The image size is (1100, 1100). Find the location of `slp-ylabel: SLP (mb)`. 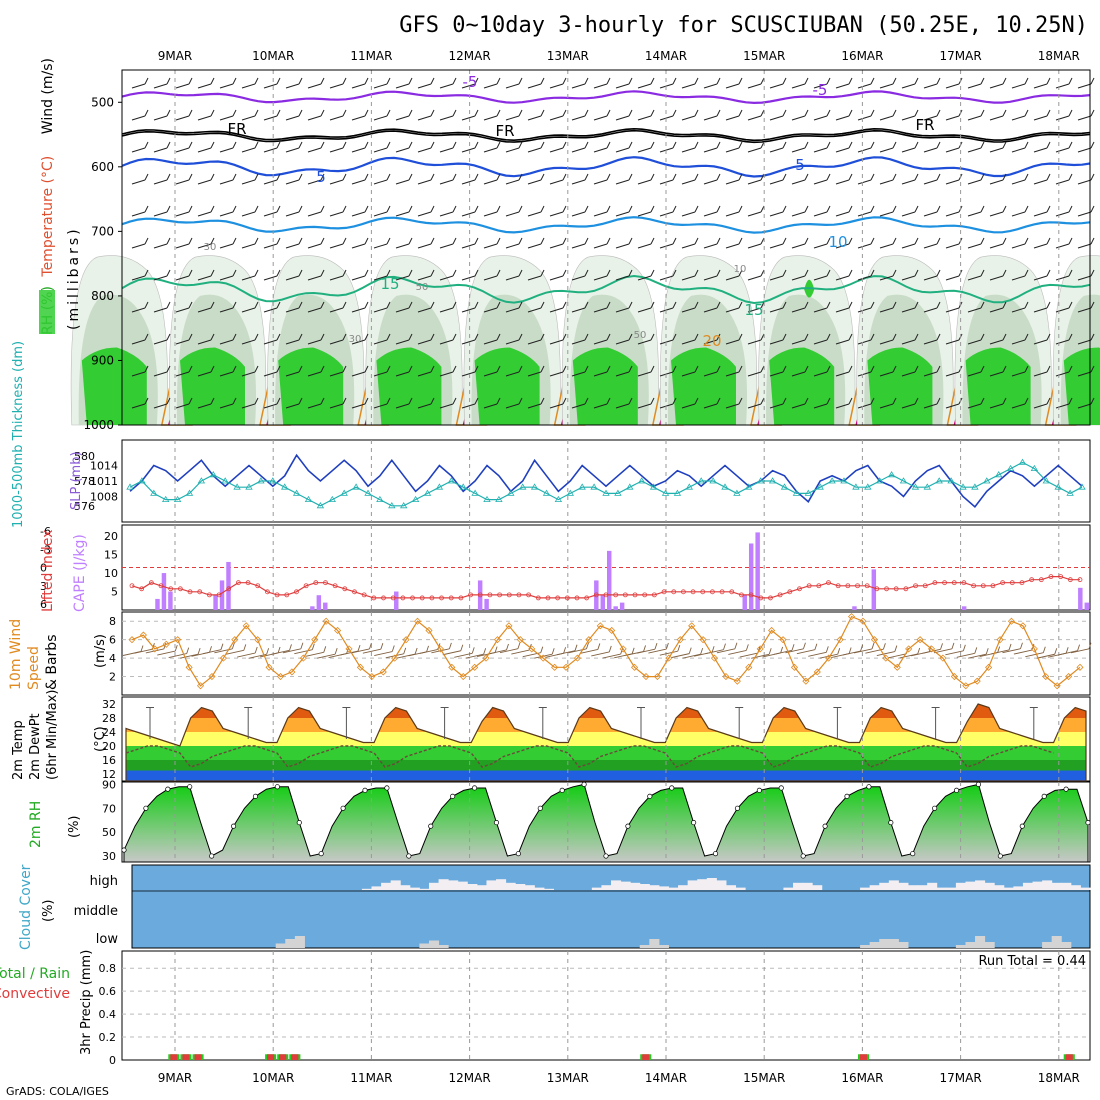

slp-ylabel: SLP (mb) is located at coordinates (76, 480).